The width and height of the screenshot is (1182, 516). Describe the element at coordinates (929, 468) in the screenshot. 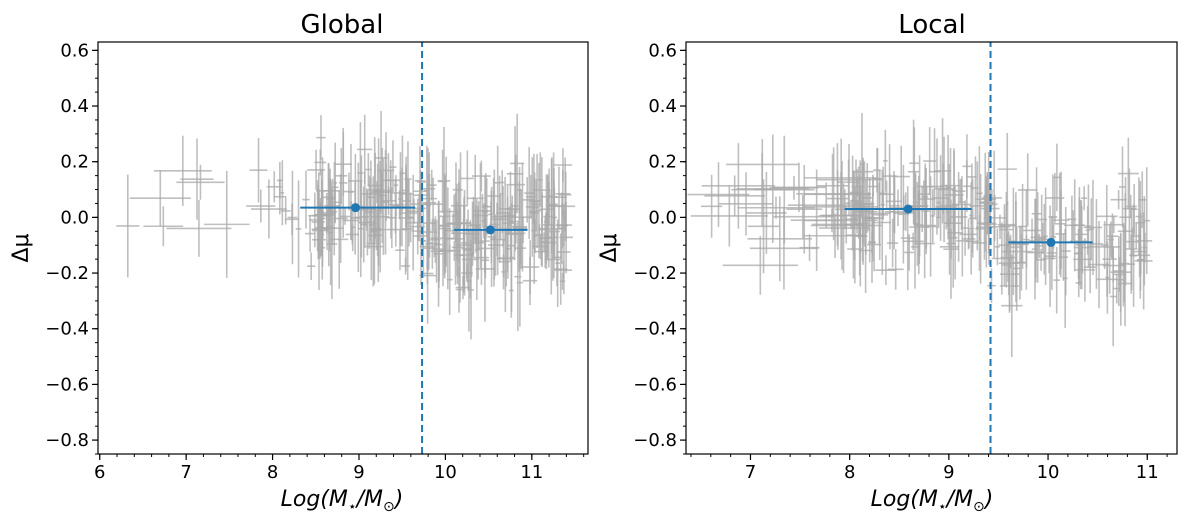

I see `x-axis-ticks: 7 8 9 10 11` at that location.